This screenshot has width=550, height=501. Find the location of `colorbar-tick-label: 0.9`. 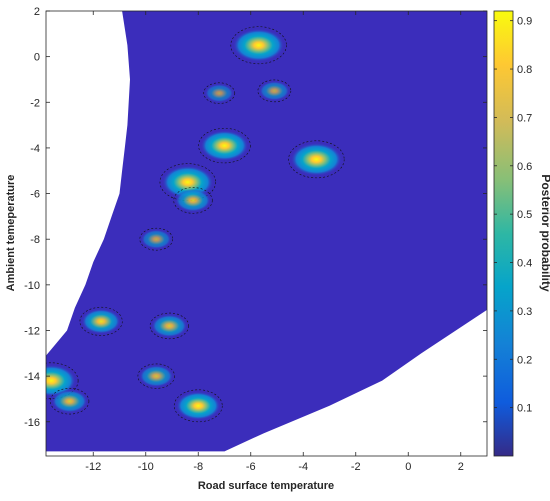

colorbar-tick-label: 0.9 is located at coordinates (524, 22).